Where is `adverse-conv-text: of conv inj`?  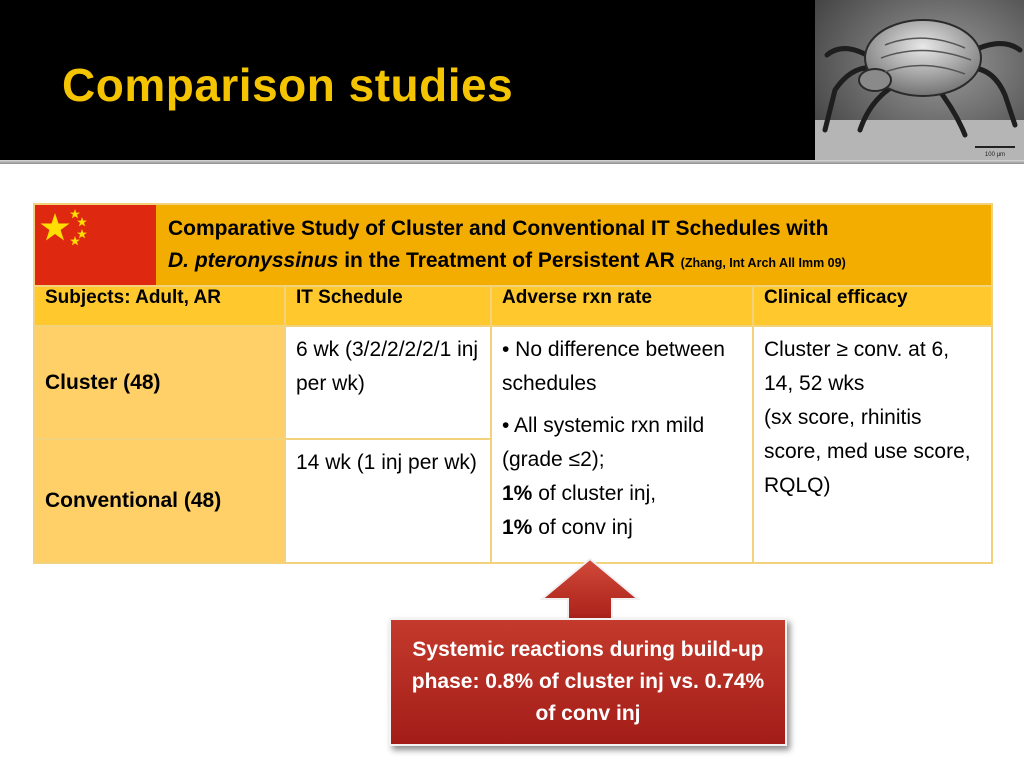
adverse-conv-text: of conv inj is located at coordinates (582, 527).